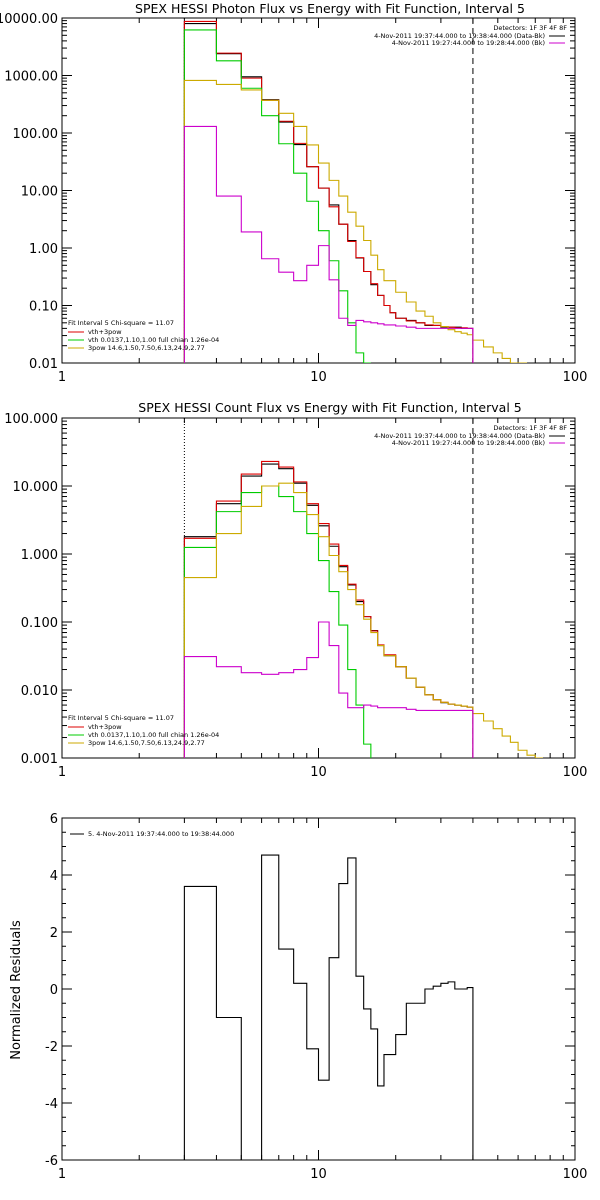 The height and width of the screenshot is (1200, 600). What do you see at coordinates (43, 364) in the screenshot?
I see `y-tick-label: 0.01` at bounding box center [43, 364].